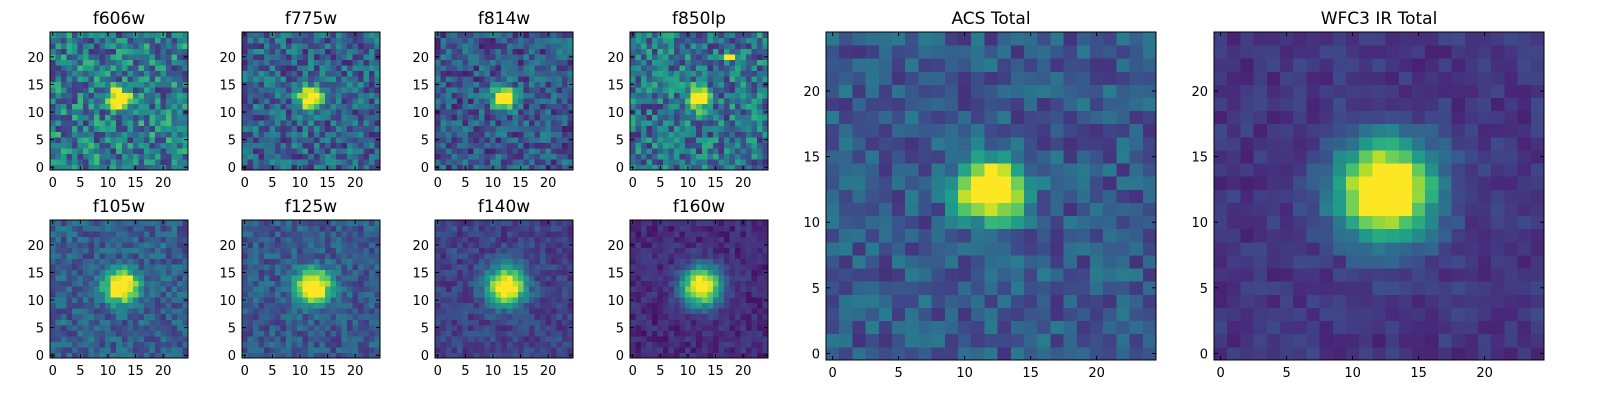 The height and width of the screenshot is (400, 1600). What do you see at coordinates (232, 141) in the screenshot?
I see `y-tick-label: 5` at bounding box center [232, 141].